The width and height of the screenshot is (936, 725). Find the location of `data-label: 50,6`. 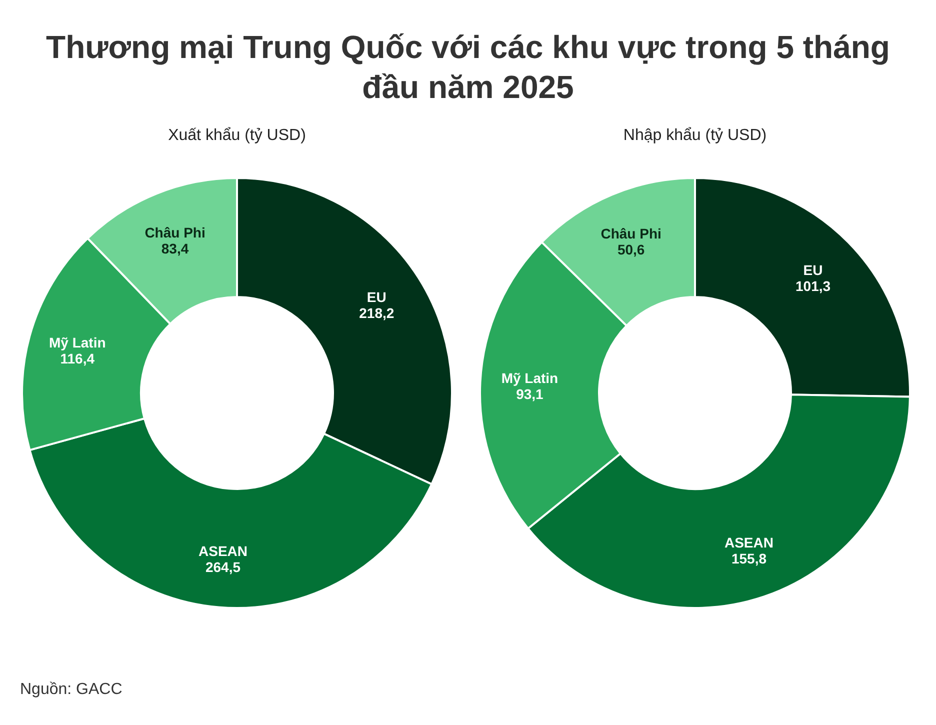

data-label: 50,6 is located at coordinates (631, 249).